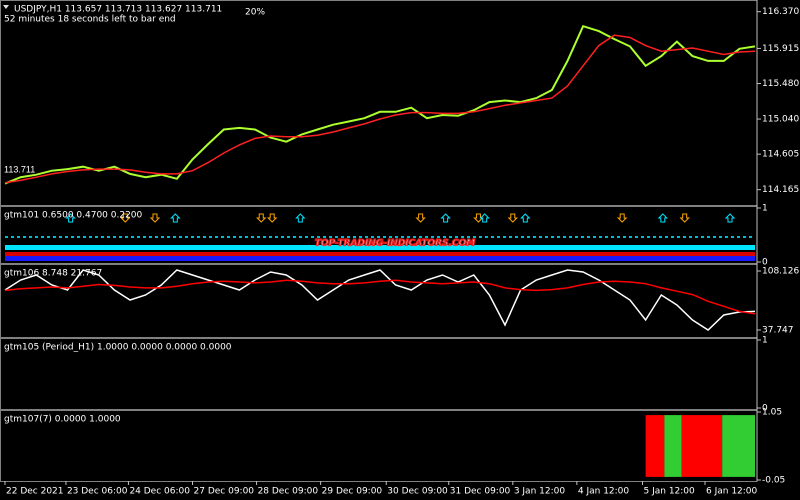 The height and width of the screenshot is (500, 800). Describe the element at coordinates (780, 12) in the screenshot. I see `y-tick-label: 116.370` at that location.